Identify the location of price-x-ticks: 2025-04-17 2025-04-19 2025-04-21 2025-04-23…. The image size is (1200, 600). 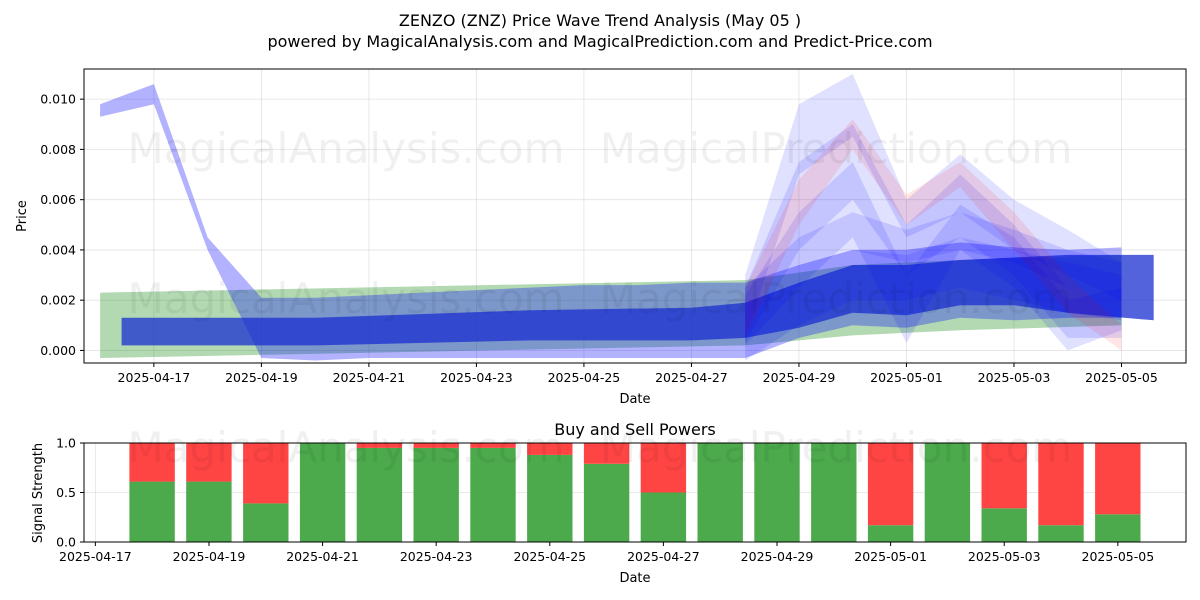
(638, 374).